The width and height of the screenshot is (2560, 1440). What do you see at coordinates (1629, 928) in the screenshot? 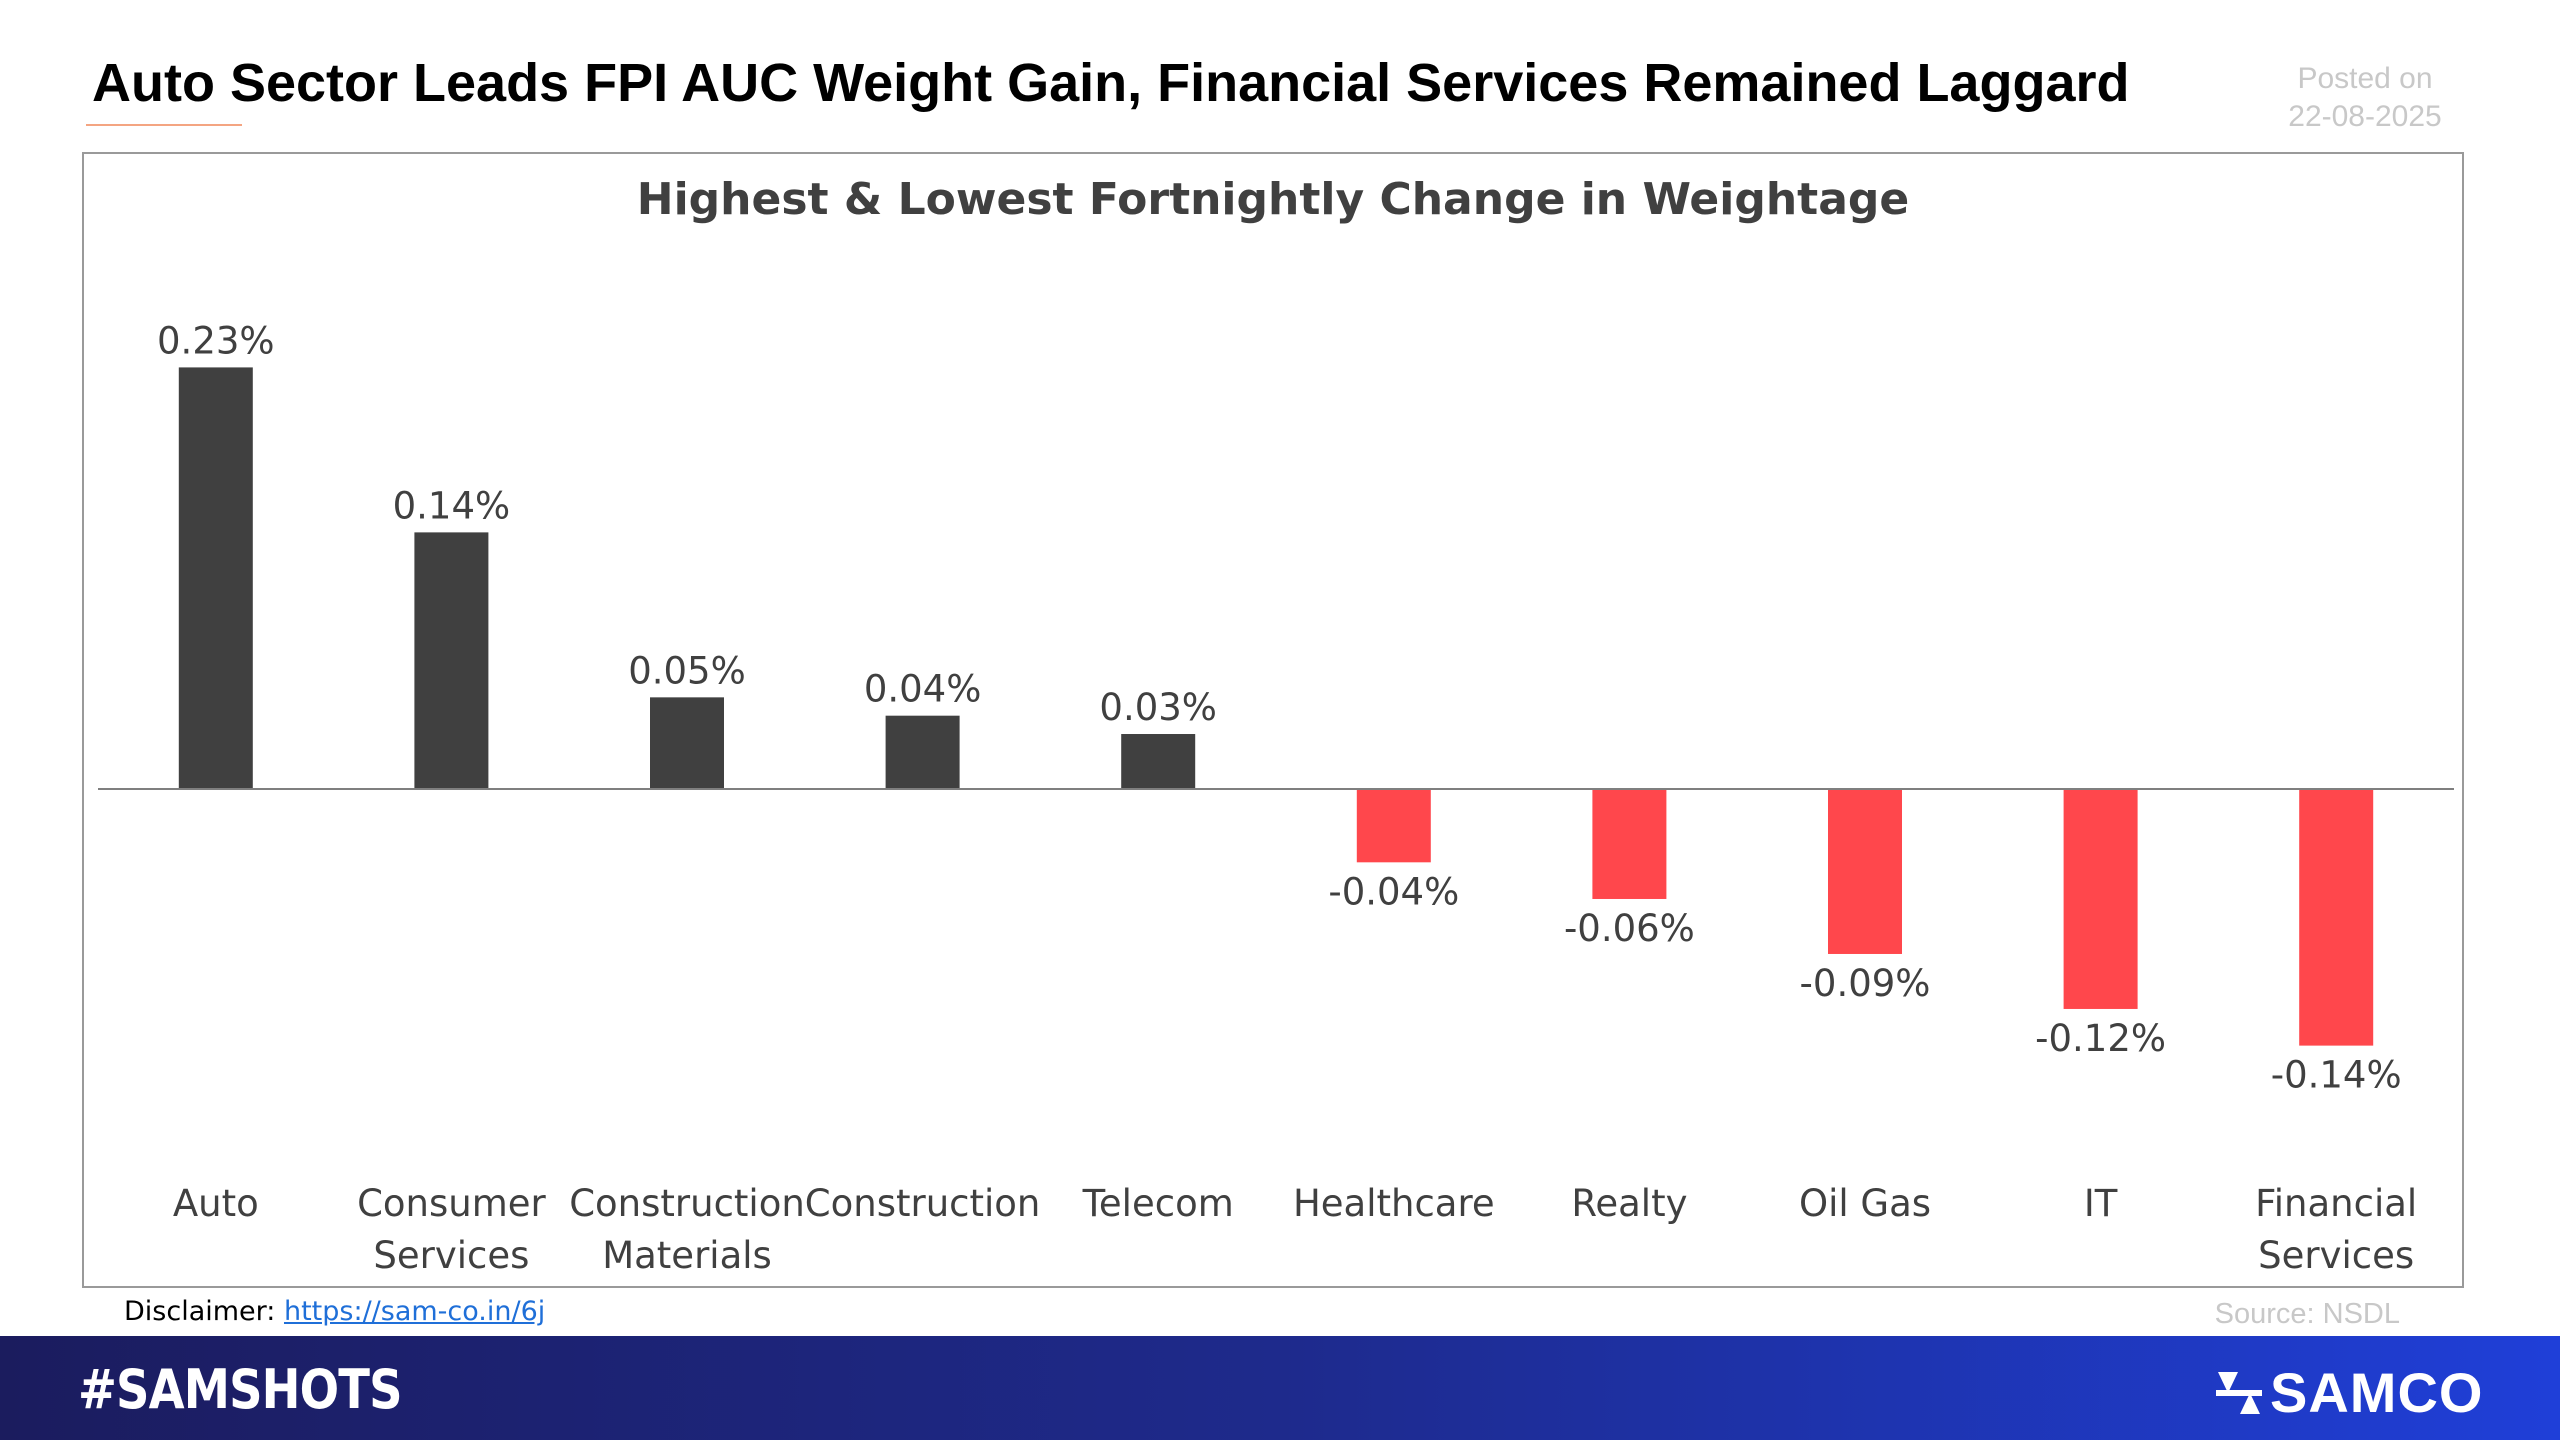
I see `data-label: -0.06%` at bounding box center [1629, 928].